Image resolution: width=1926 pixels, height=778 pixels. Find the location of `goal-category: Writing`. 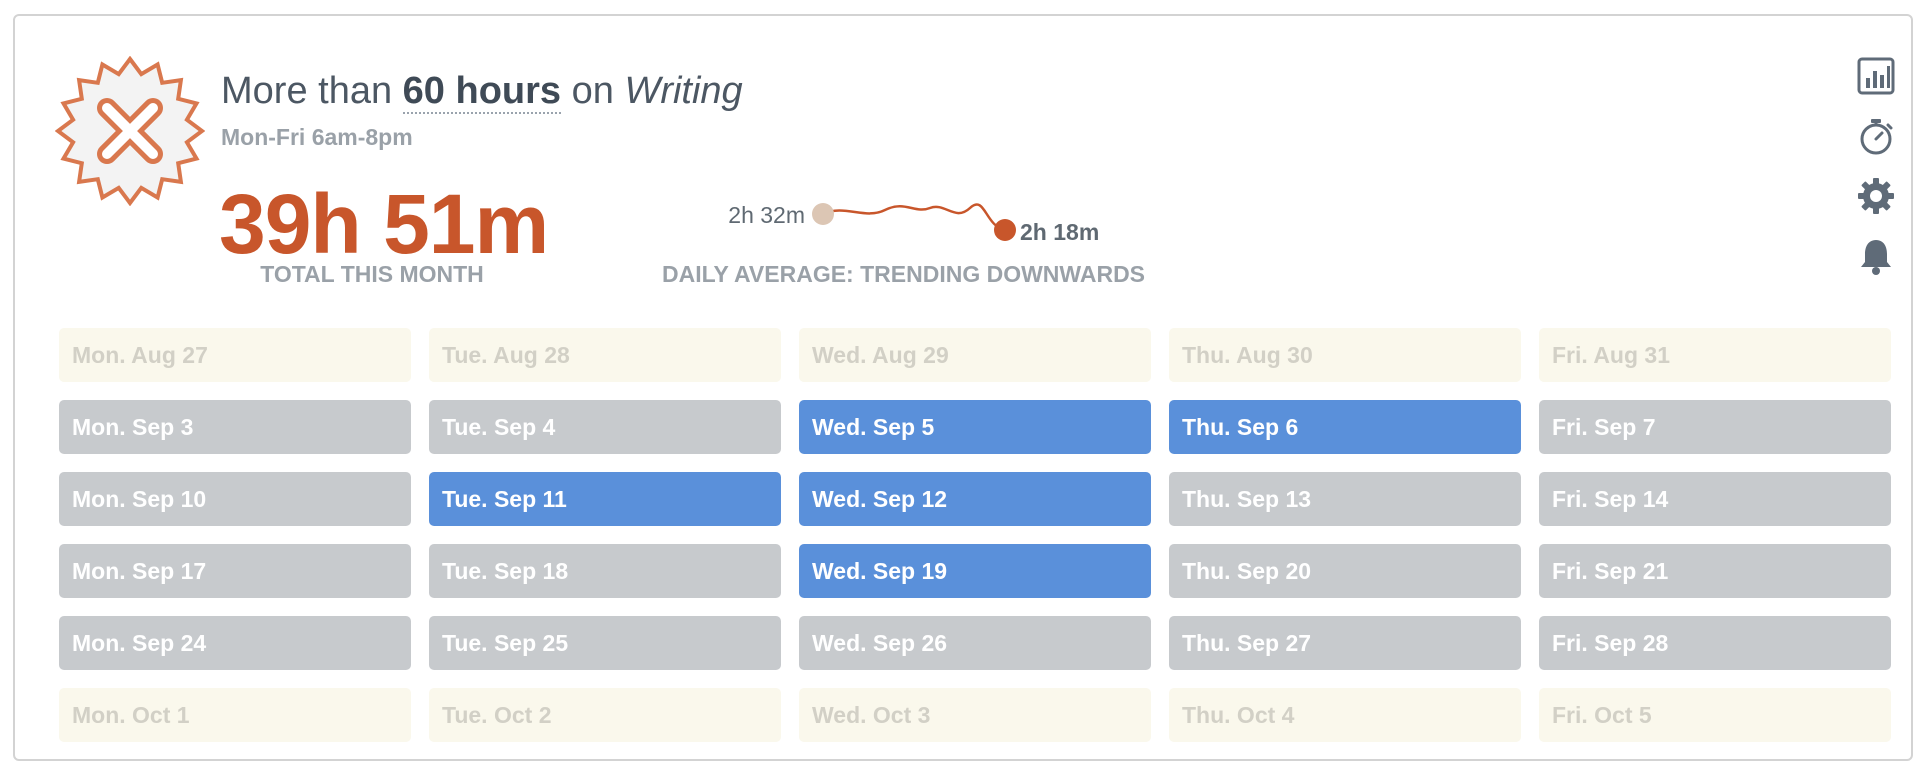

goal-category: Writing is located at coordinates (683, 91).